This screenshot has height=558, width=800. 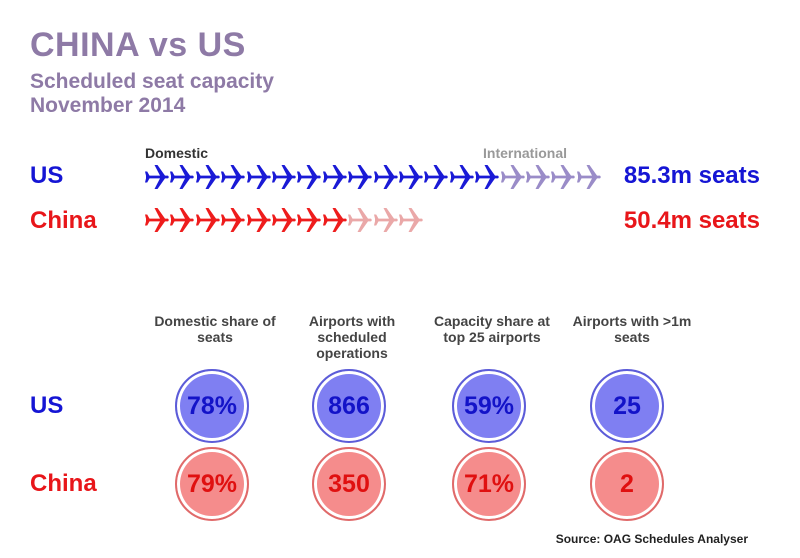 I want to click on us-total-seats: 85.3m seats, so click(x=691, y=175).